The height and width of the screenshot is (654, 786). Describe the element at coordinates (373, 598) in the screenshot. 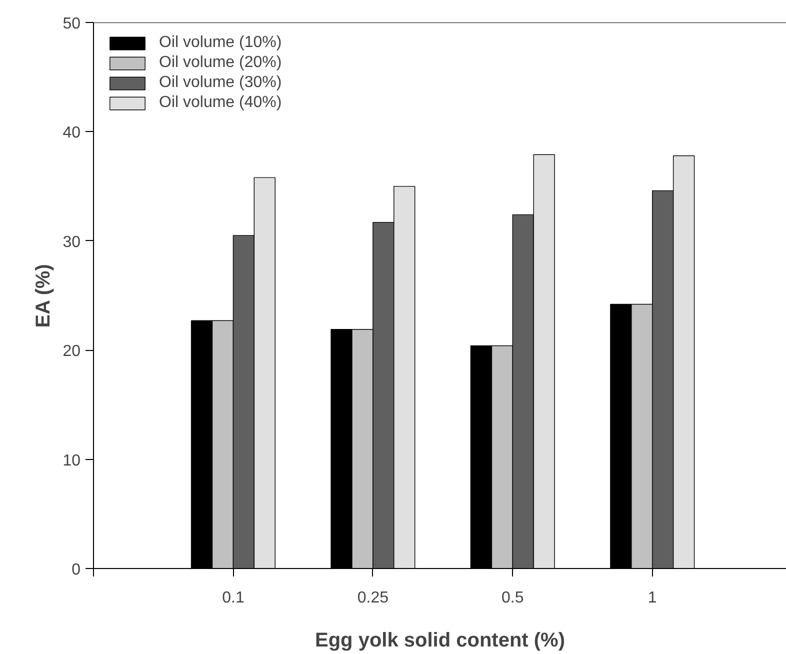

I see `x-tick-label: 0.25` at that location.